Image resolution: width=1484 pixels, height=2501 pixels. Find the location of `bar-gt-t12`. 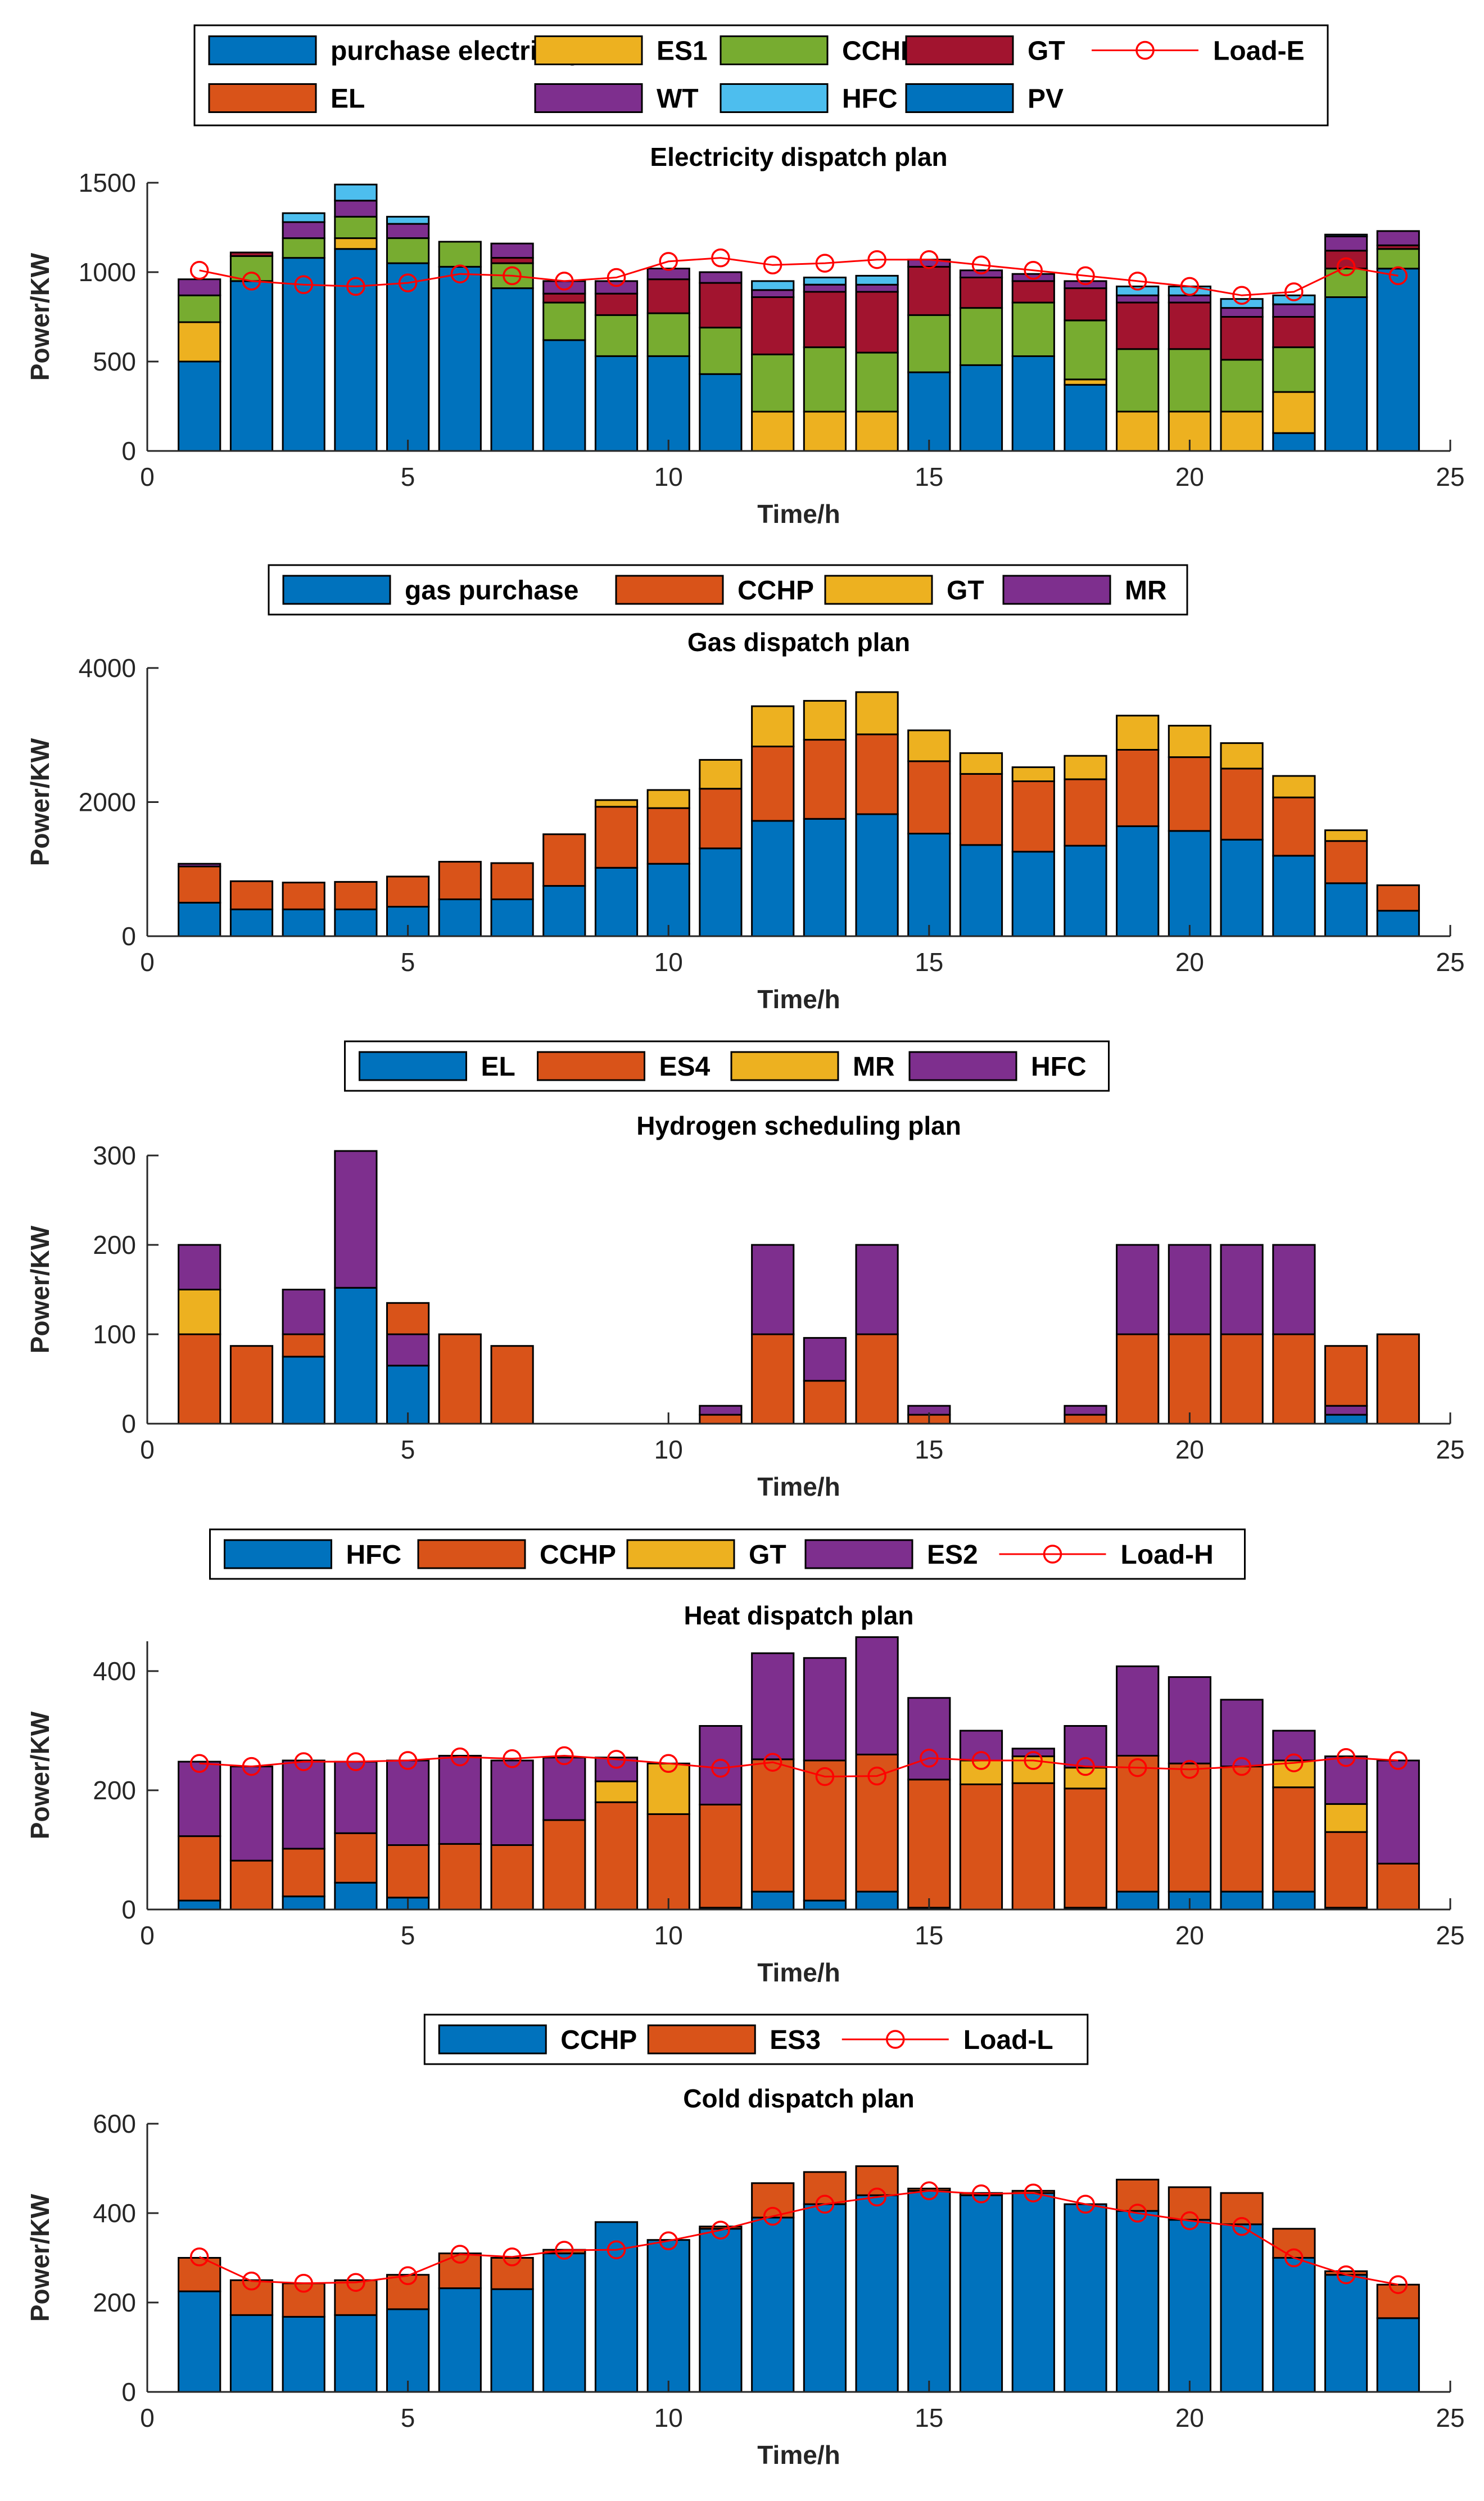

bar-gt-t12 is located at coordinates (773, 325).